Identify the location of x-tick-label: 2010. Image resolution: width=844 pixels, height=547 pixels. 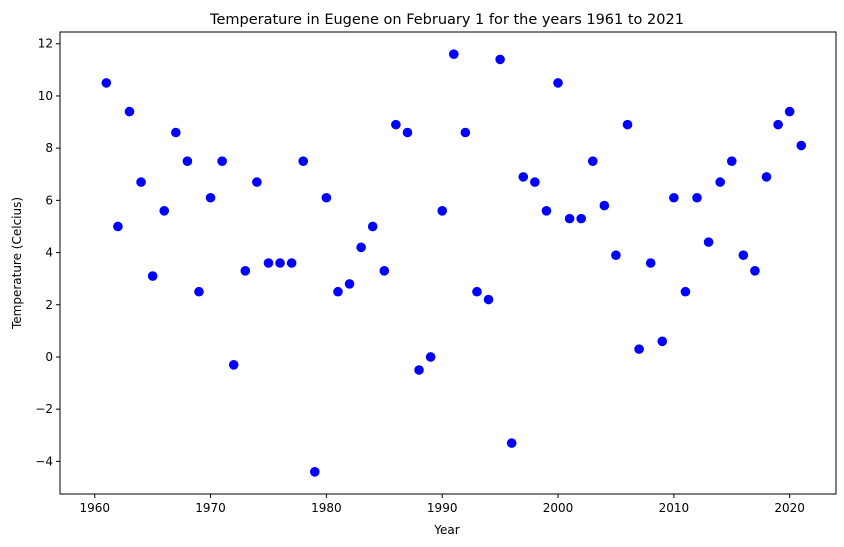
(674, 508).